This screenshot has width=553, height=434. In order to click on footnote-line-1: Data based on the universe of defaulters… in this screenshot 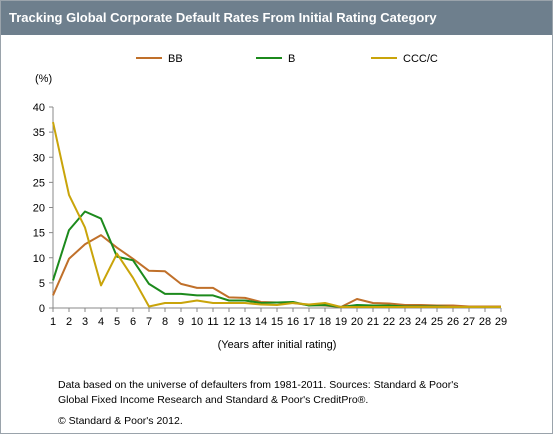, I will do `click(258, 385)`.